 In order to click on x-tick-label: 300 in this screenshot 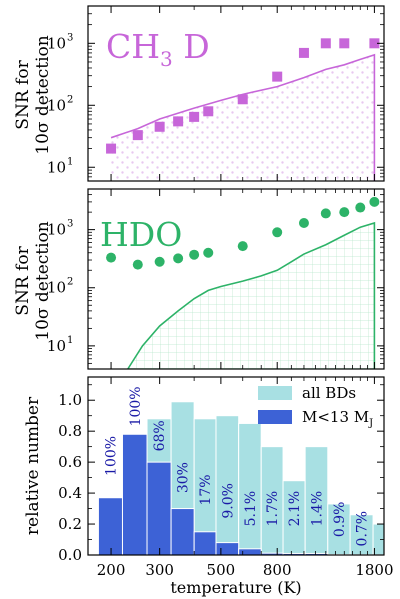, I will do `click(159, 570)`.